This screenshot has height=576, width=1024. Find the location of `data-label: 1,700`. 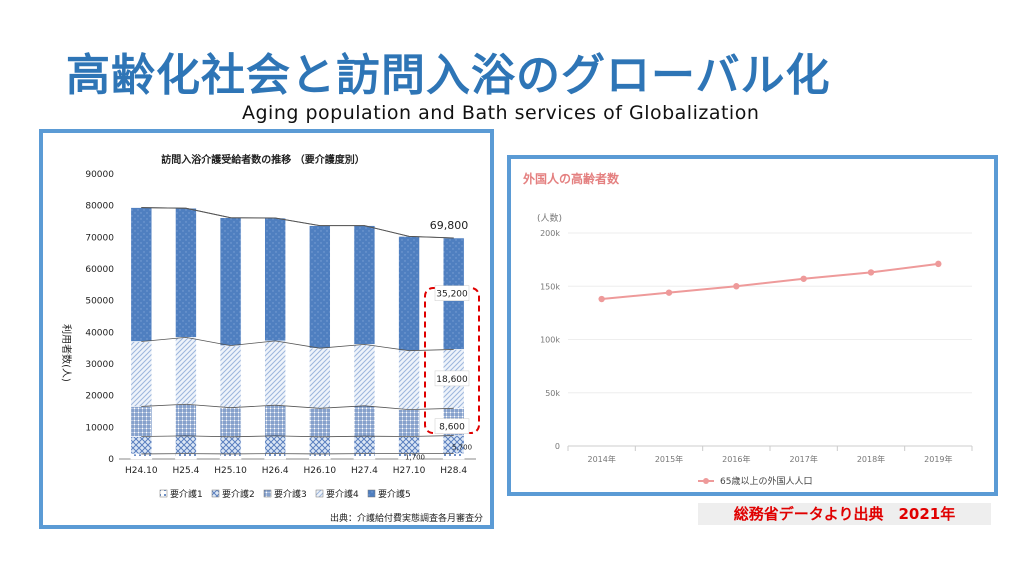

data-label: 1,700 is located at coordinates (415, 457).